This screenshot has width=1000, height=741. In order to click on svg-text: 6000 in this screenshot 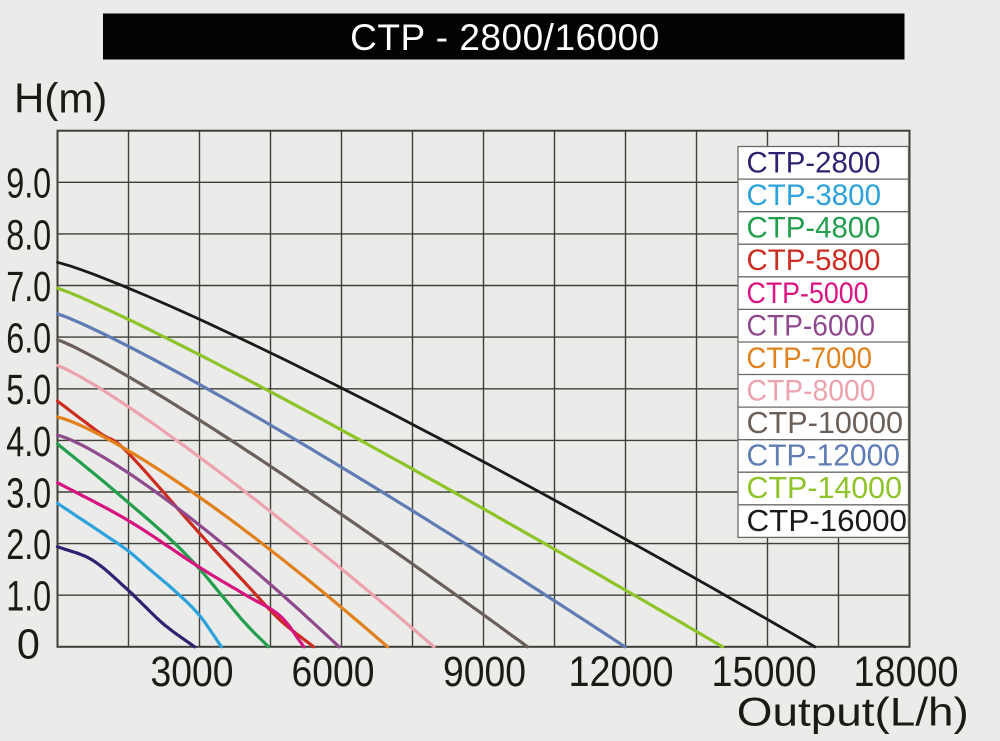, I will do `click(333, 672)`.